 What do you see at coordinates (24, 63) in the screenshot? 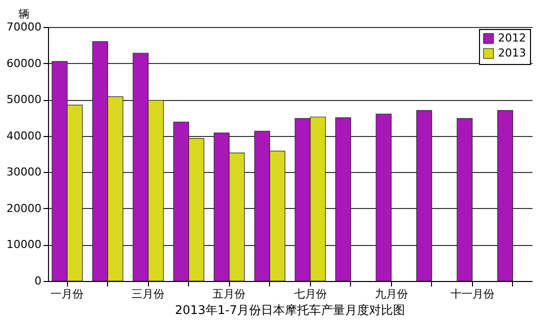
I see `y-tick-label: 60000` at bounding box center [24, 63].